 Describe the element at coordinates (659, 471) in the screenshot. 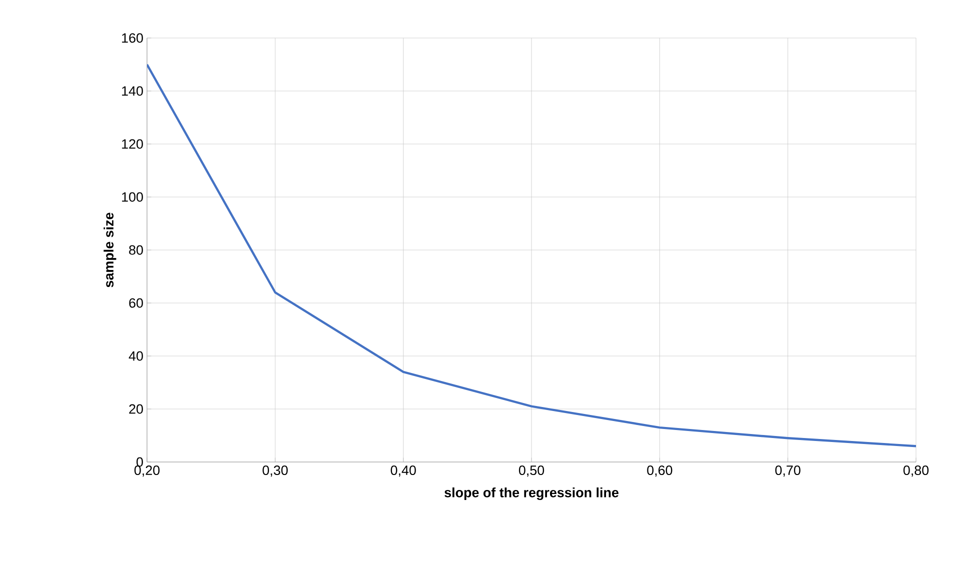

I see `x-tick-label: 0,60` at that location.